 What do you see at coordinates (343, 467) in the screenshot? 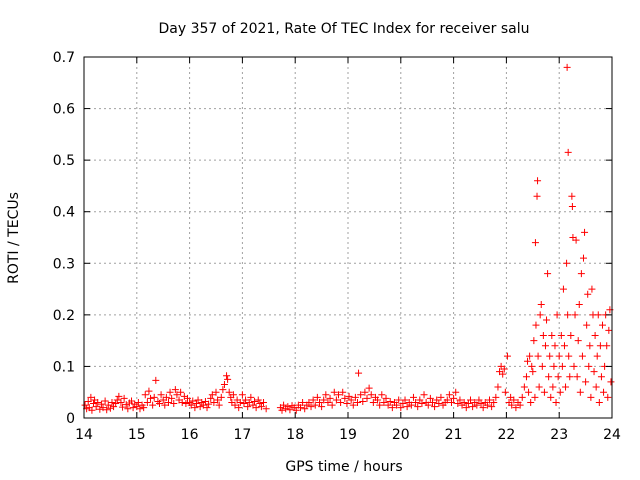
I see `x-axis-label: GPS time / hours` at bounding box center [343, 467].